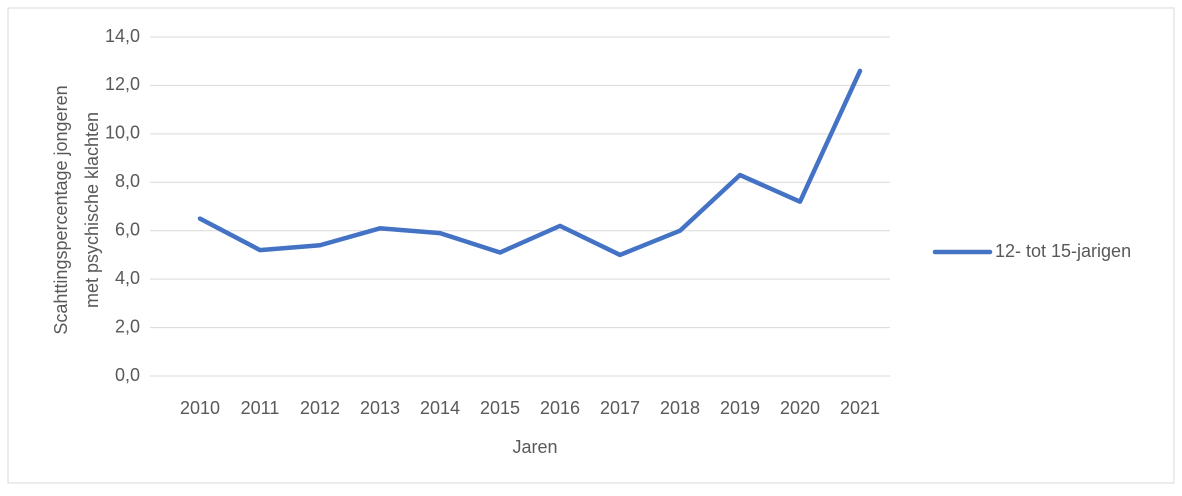  What do you see at coordinates (440, 408) in the screenshot?
I see `x-tick-label: 2014` at bounding box center [440, 408].